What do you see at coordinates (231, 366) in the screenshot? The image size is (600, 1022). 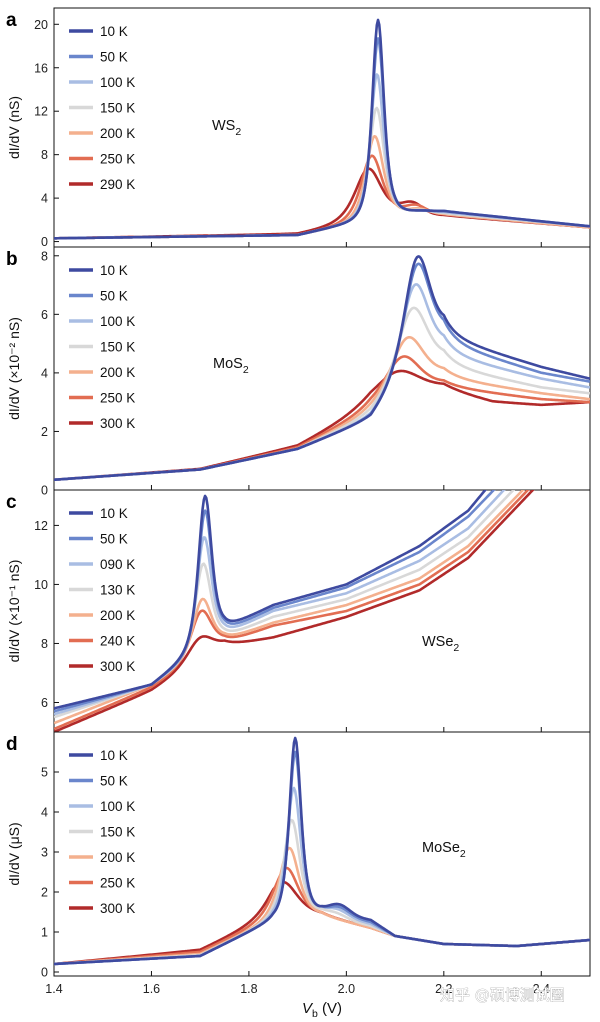 I see `material-label: MoS2` at bounding box center [231, 366].